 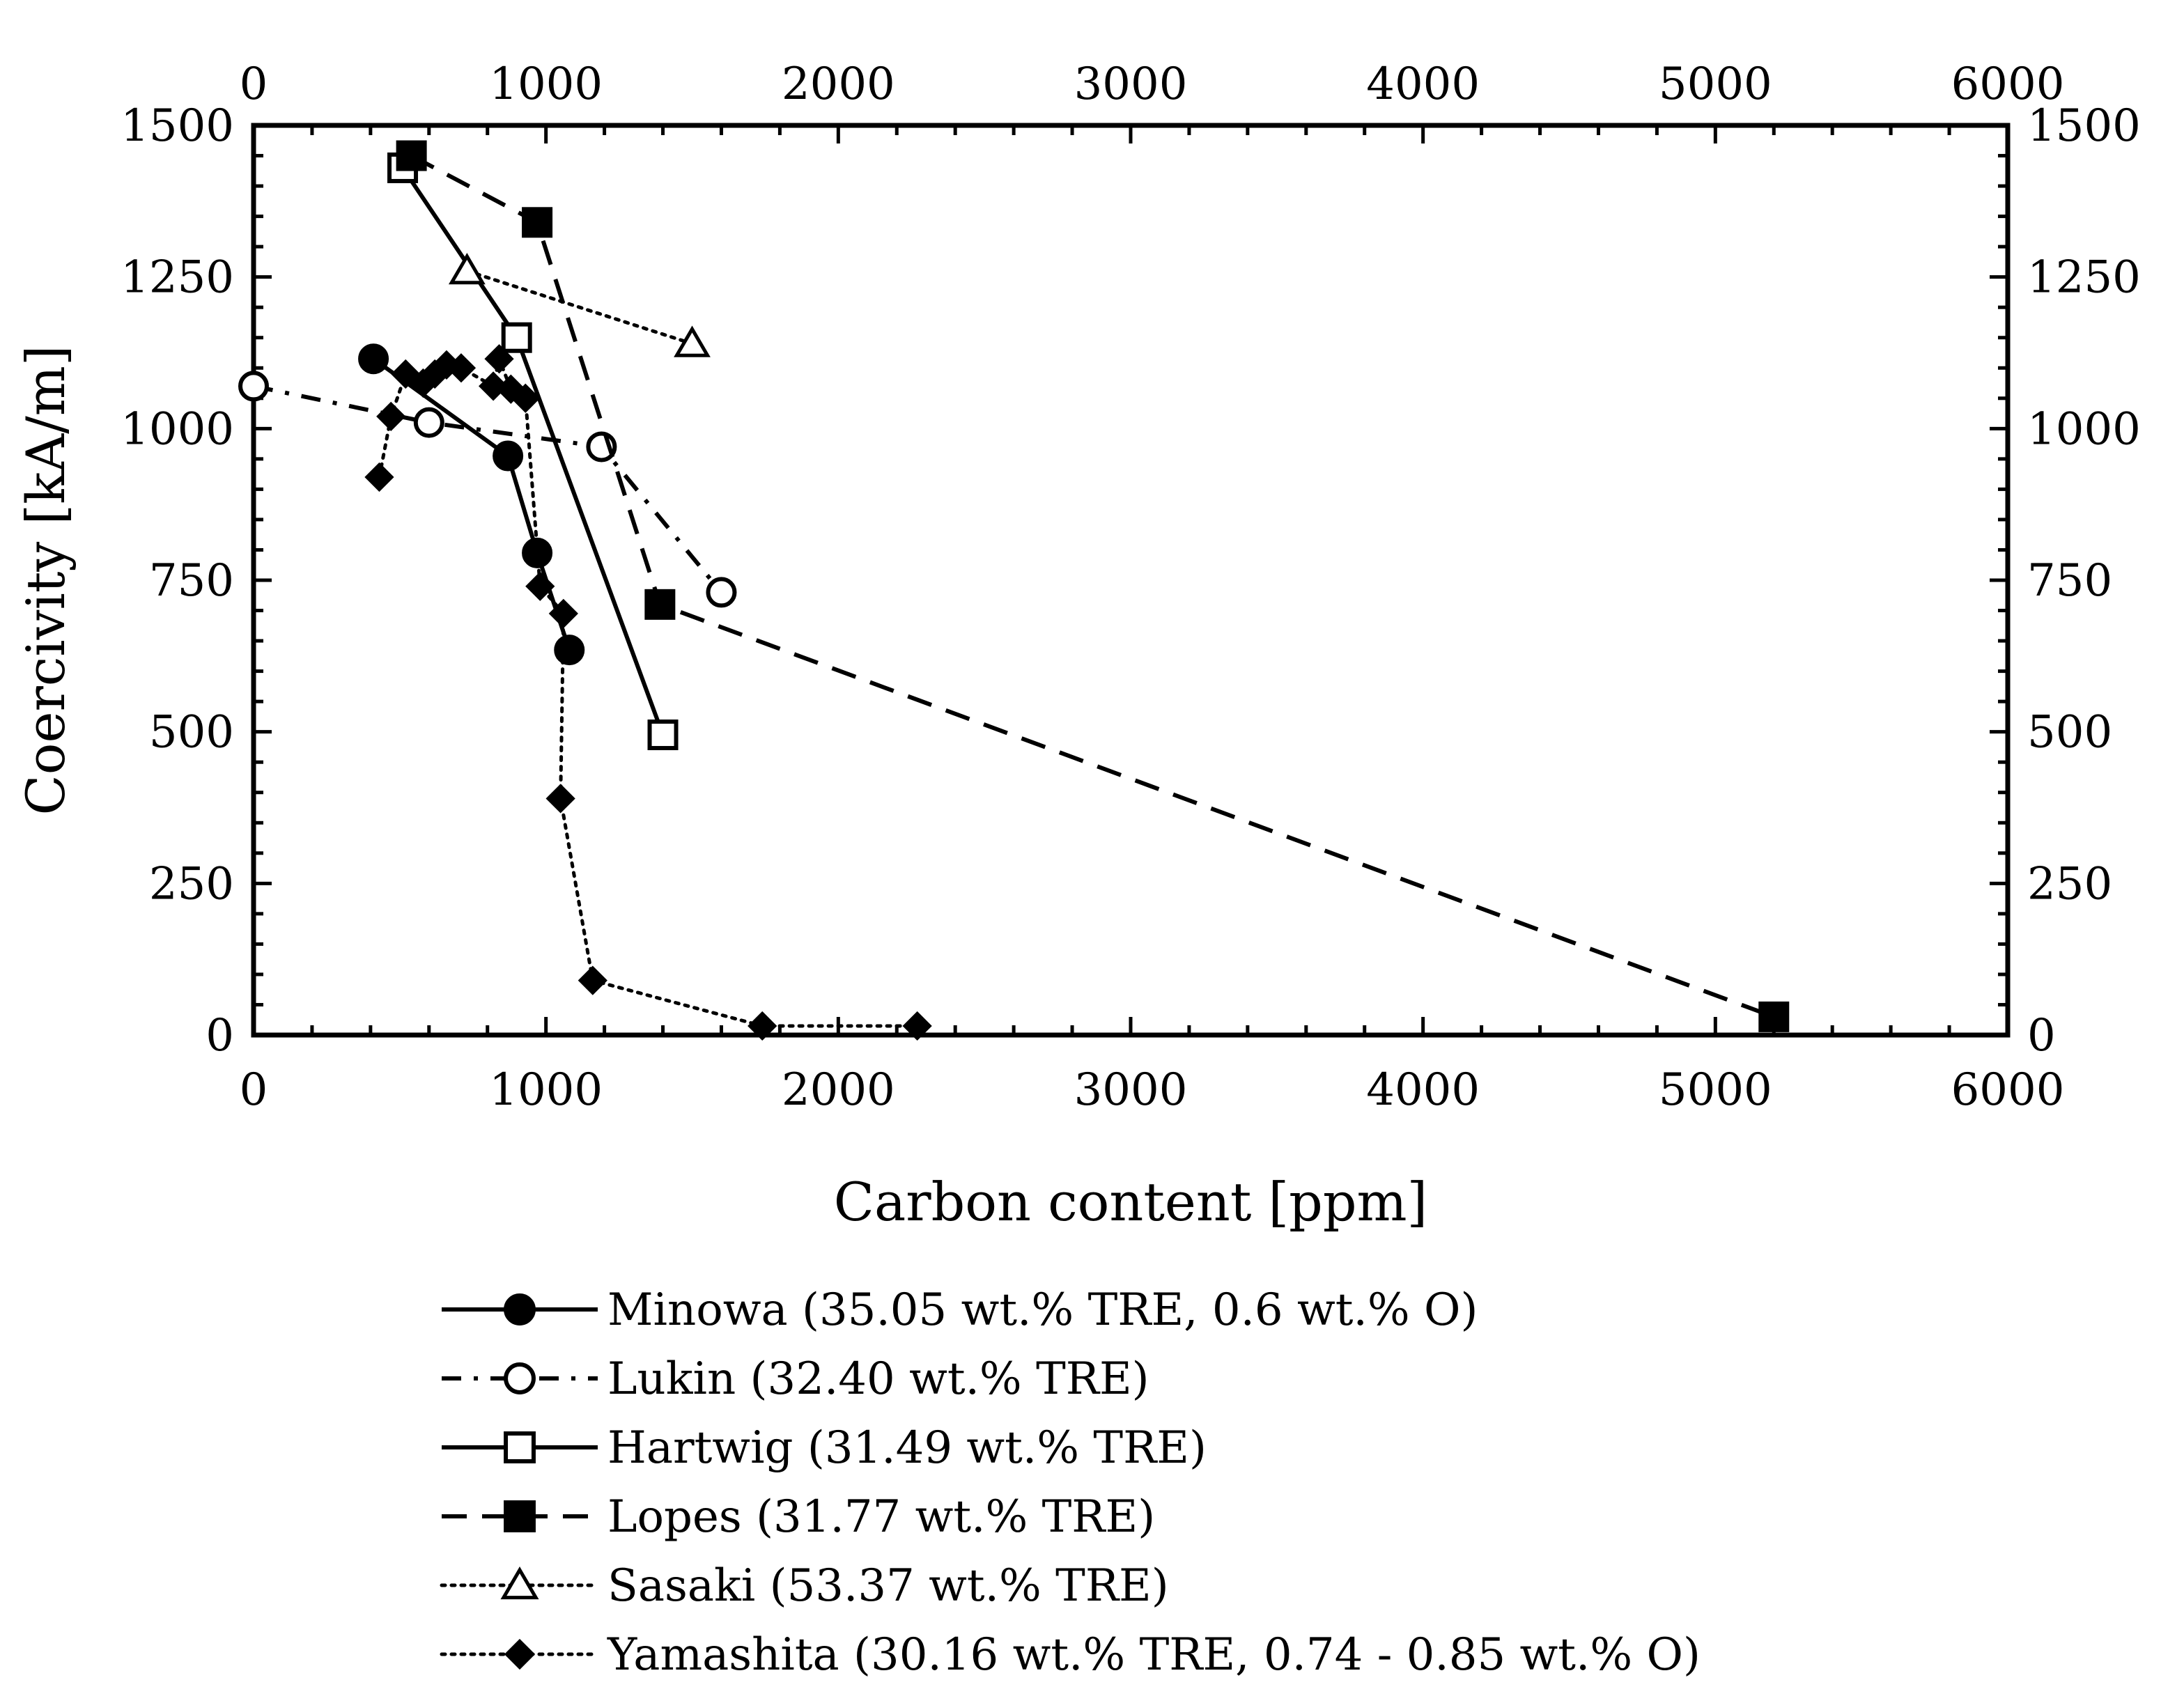 What do you see at coordinates (177, 126) in the screenshot?
I see `y-tick-label-left: 1500` at bounding box center [177, 126].